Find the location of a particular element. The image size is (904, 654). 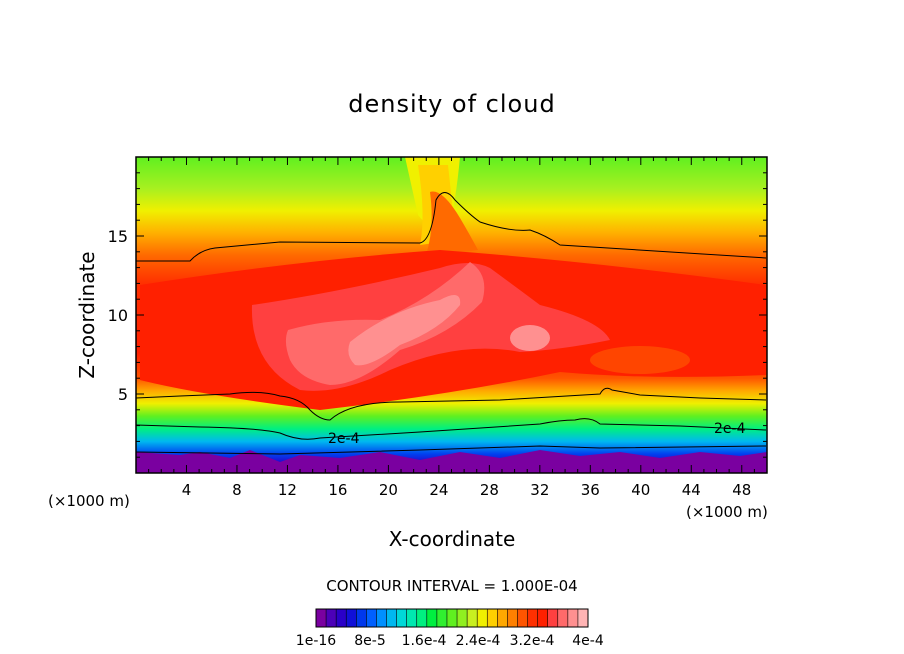

convection-plume is located at coordinates (640, 360).